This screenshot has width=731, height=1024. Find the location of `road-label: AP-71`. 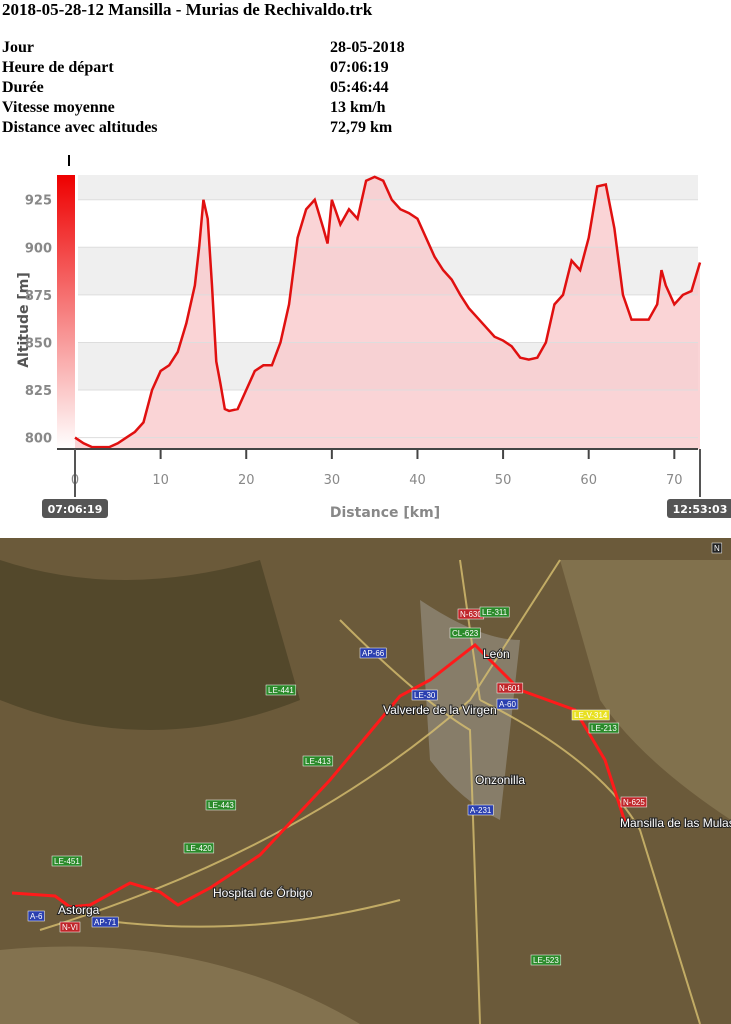

road-label: AP-71 is located at coordinates (105, 922).